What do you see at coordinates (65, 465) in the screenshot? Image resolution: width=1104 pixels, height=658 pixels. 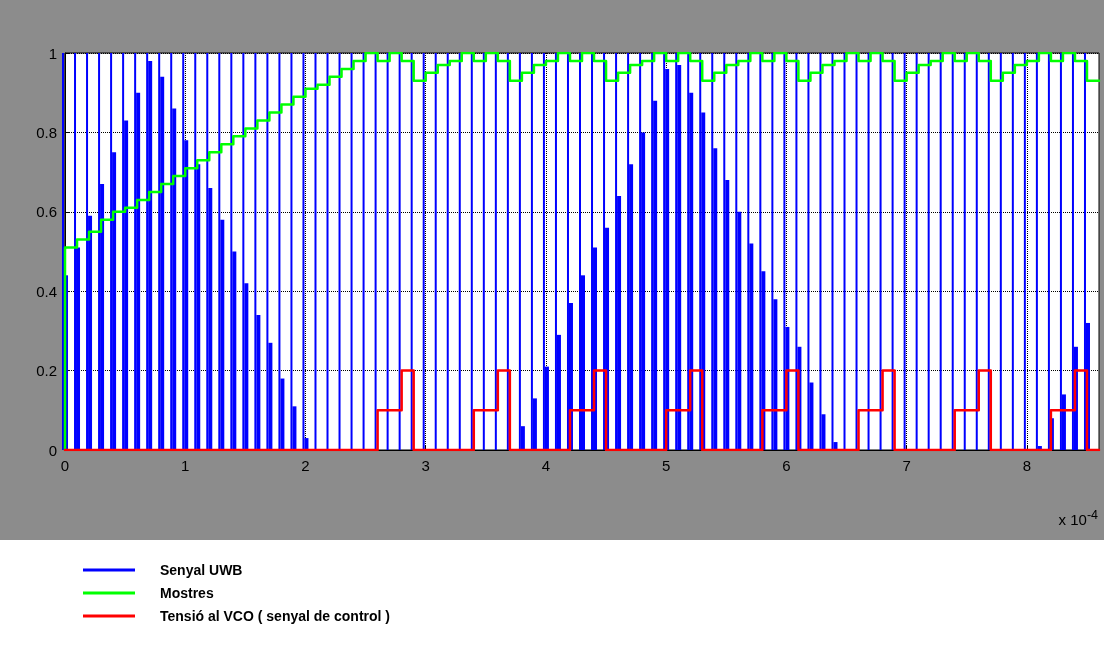 I see `x-tick-label: 0` at bounding box center [65, 465].